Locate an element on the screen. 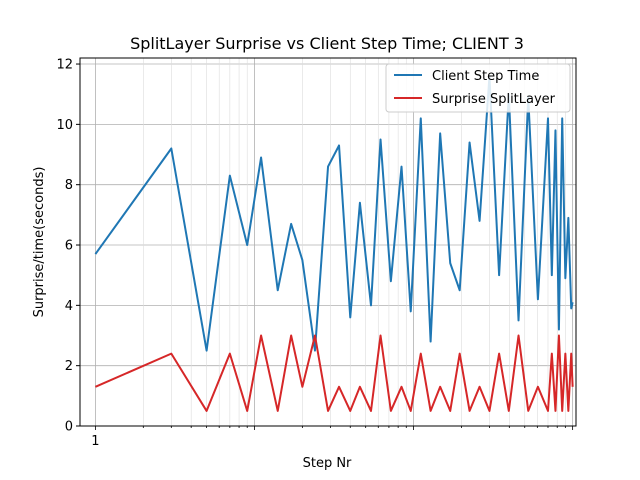 The height and width of the screenshot is (480, 640). x-axis-label: Step Nr is located at coordinates (327, 463).